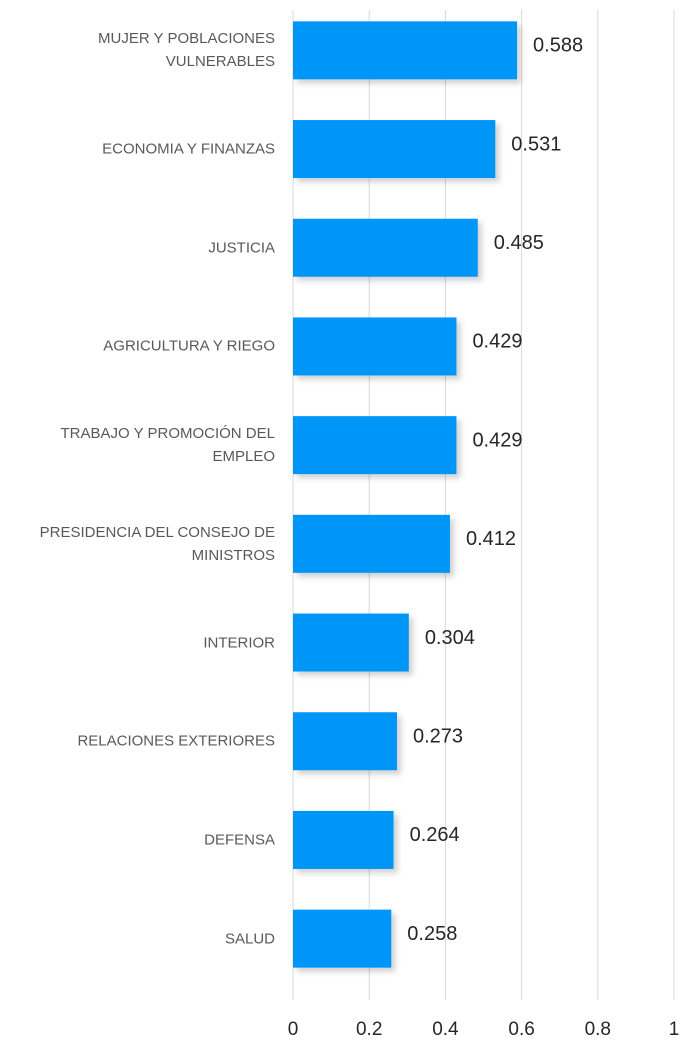  I want to click on category-label: PRESIDENCIA DEL CONSEJO DE MINISTROS, so click(157, 543).